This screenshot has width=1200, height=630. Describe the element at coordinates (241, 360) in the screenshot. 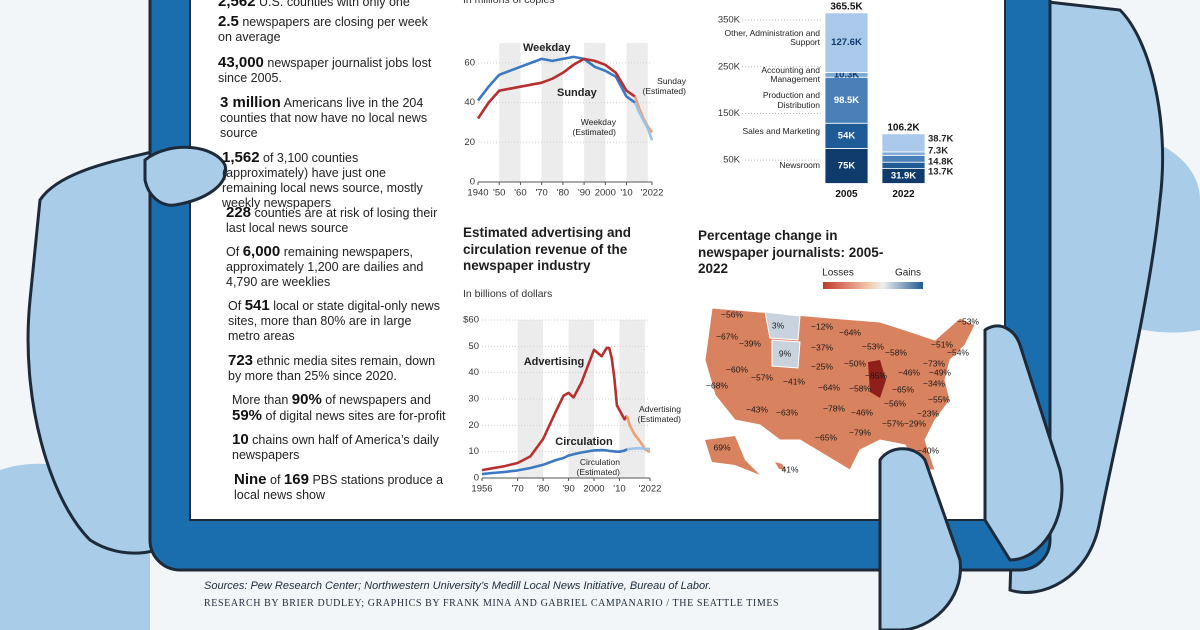

I see `fact-figure: 723` at that location.